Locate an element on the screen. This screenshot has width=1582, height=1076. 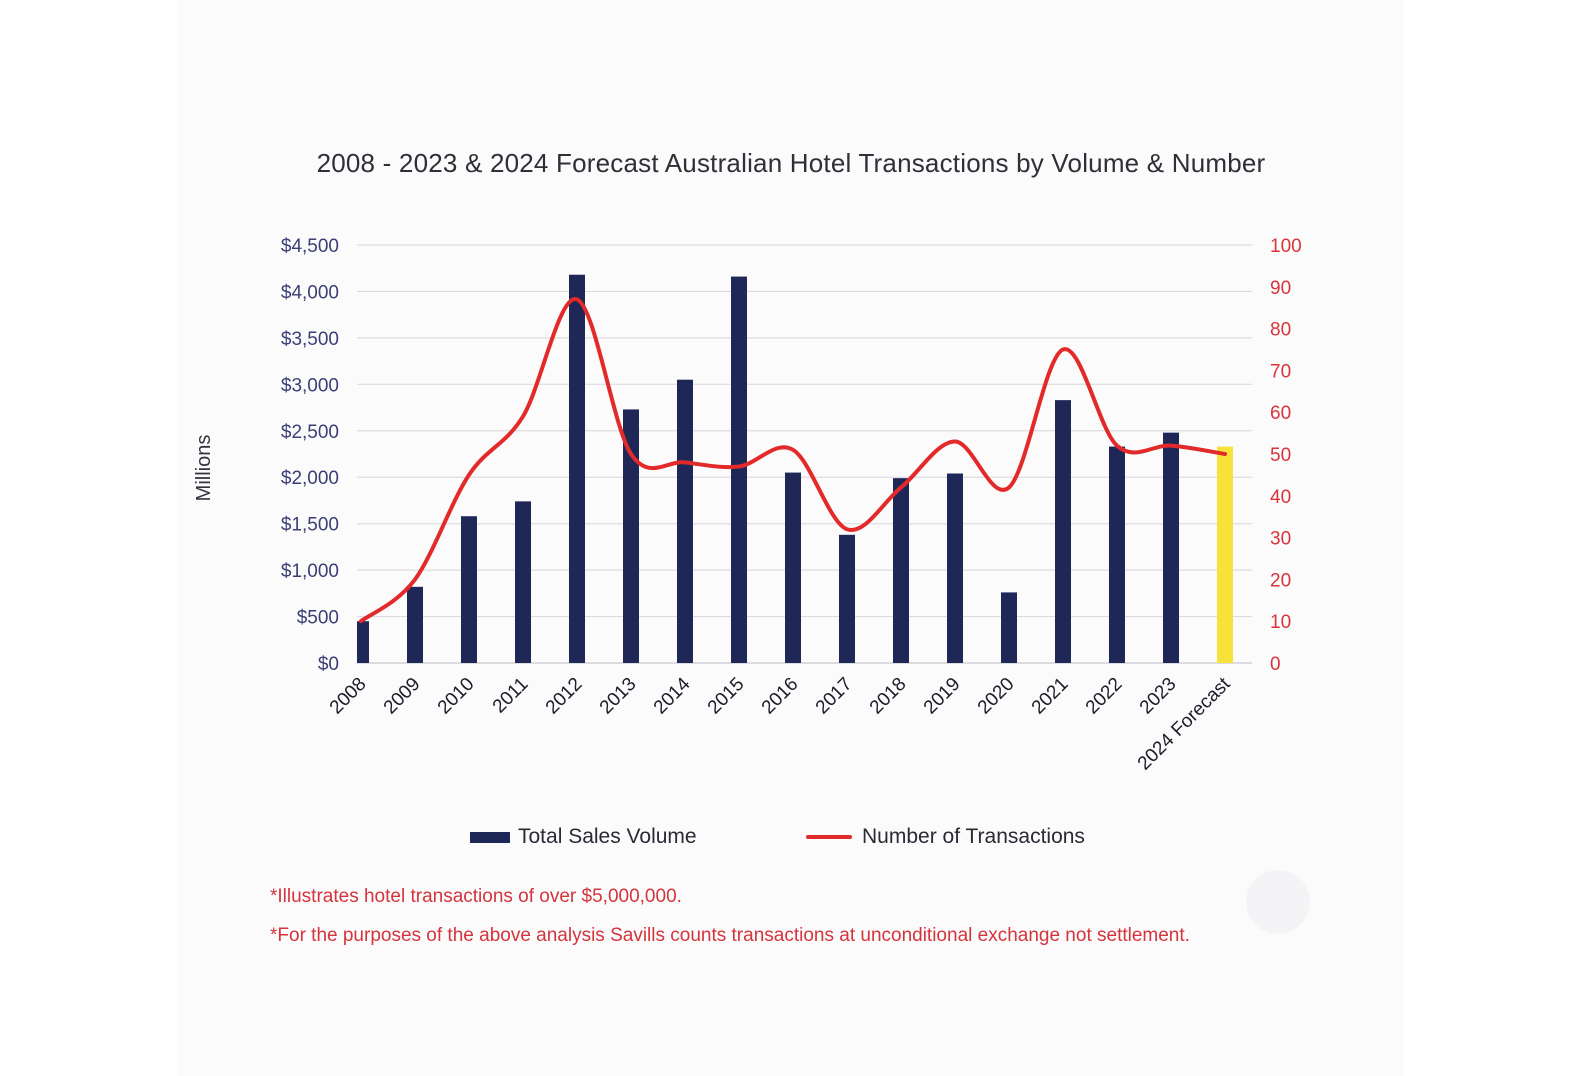
left-tick-label: $1,000 is located at coordinates (310, 571).